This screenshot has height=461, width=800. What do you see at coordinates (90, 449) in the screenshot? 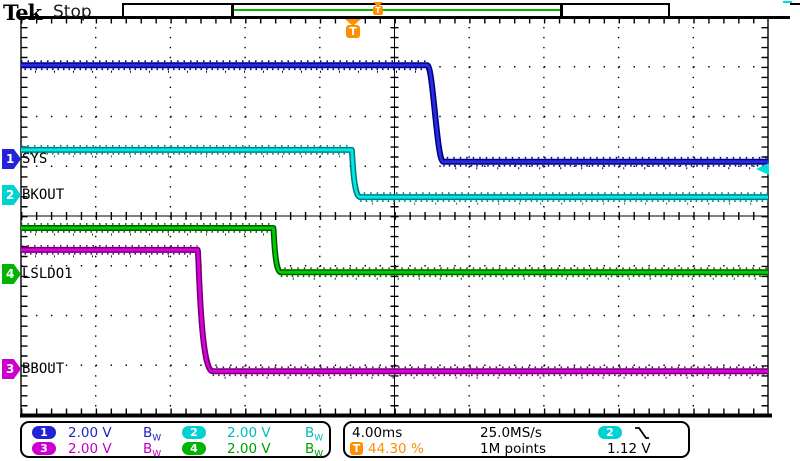
I see `channel-3-scale: 2.00 V` at bounding box center [90, 449].